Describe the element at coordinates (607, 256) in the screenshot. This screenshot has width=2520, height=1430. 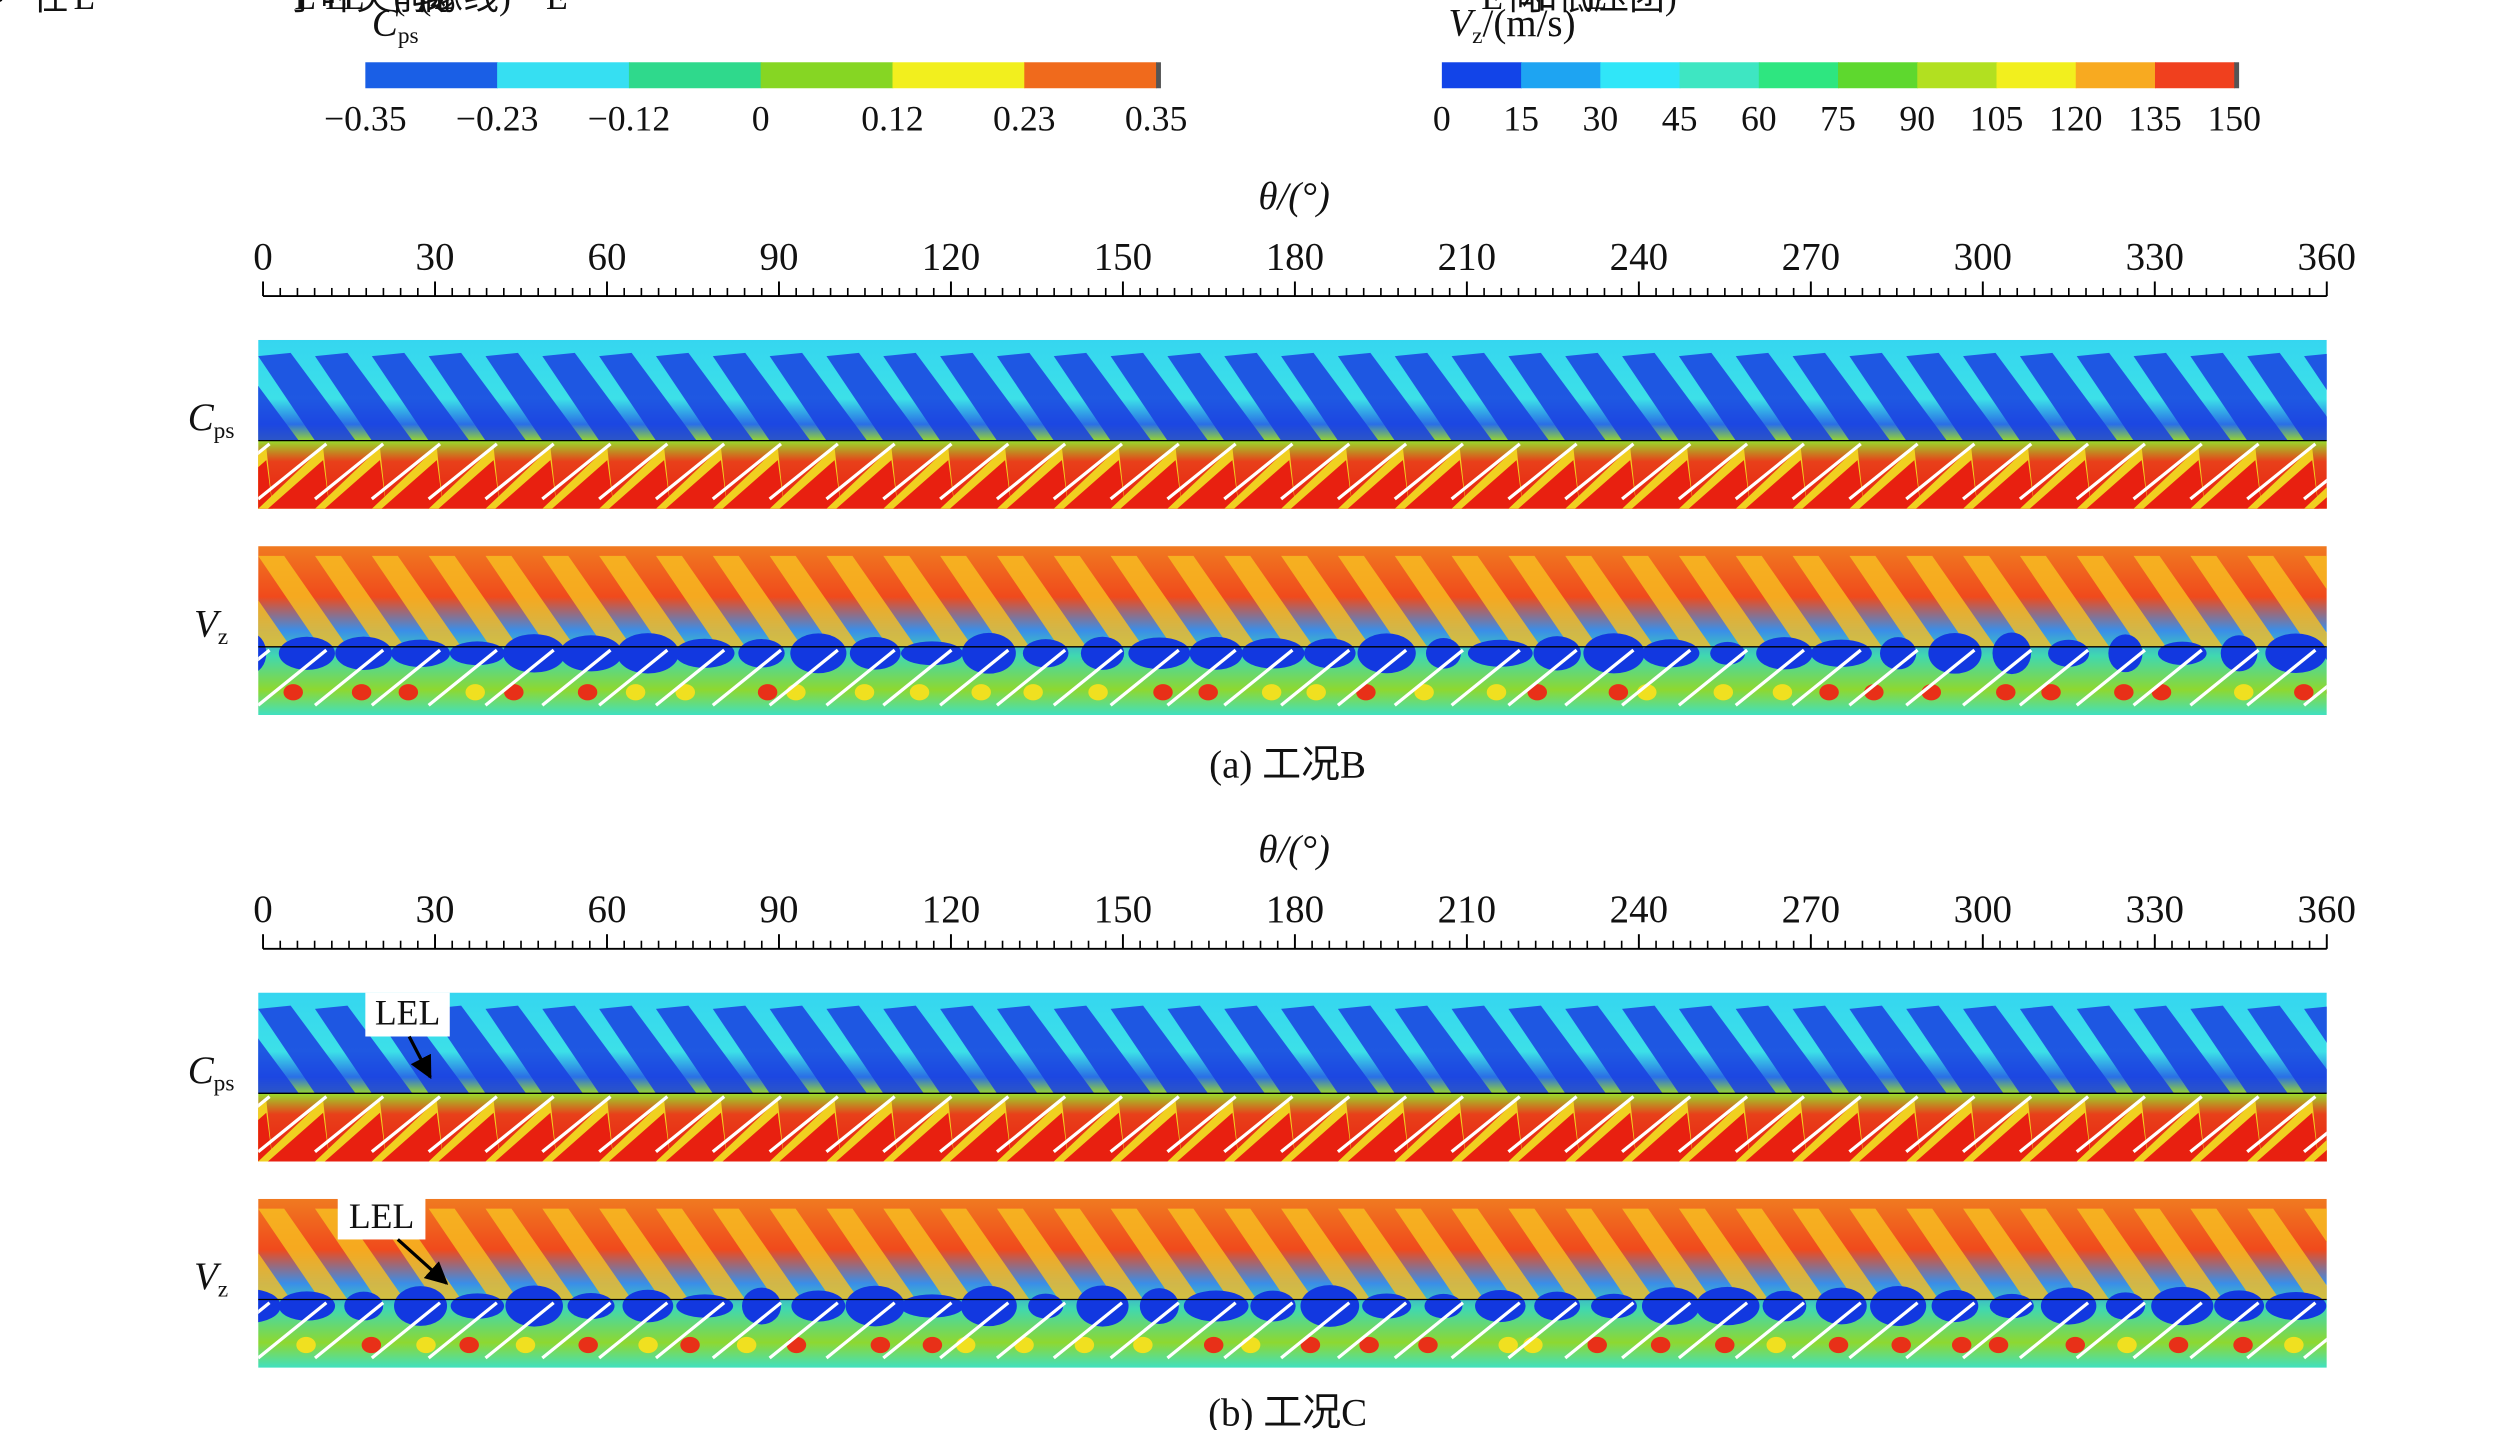
I see `axis-tick-label: 60` at that location.